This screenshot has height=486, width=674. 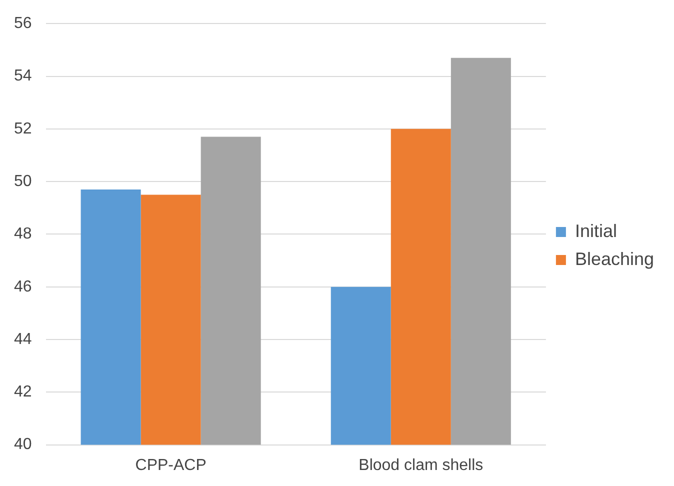 What do you see at coordinates (23, 129) in the screenshot?
I see `y-tick-label: 52` at bounding box center [23, 129].